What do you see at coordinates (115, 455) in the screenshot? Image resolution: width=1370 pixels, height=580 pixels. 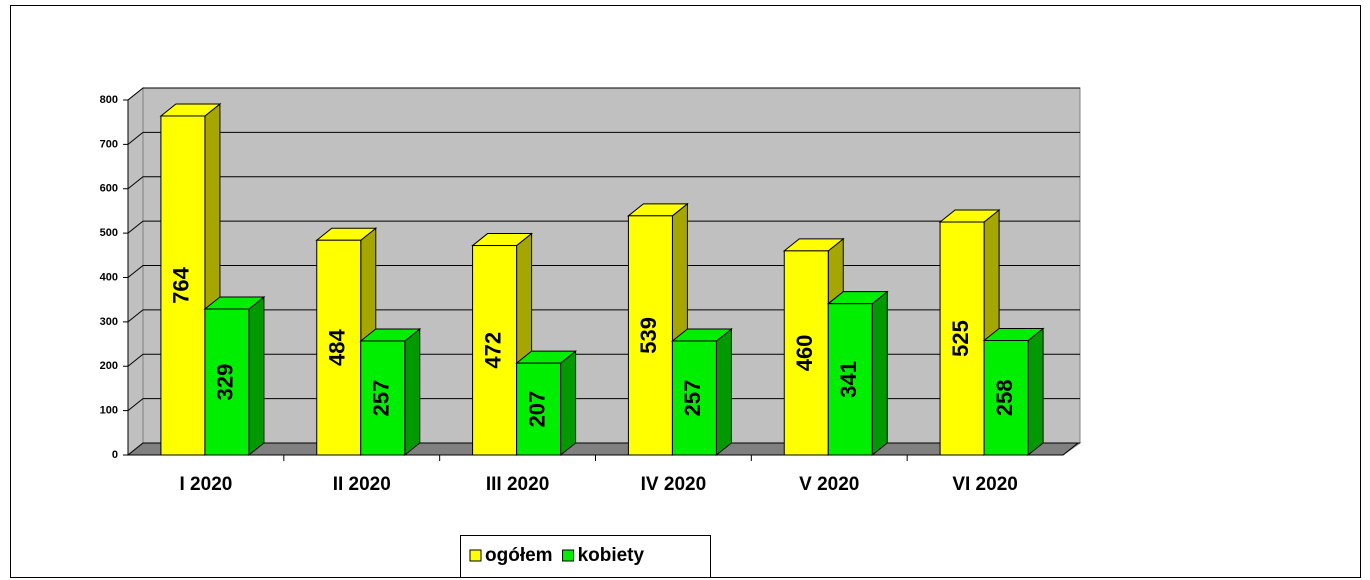 I see `y-tick-label: 0` at bounding box center [115, 455].